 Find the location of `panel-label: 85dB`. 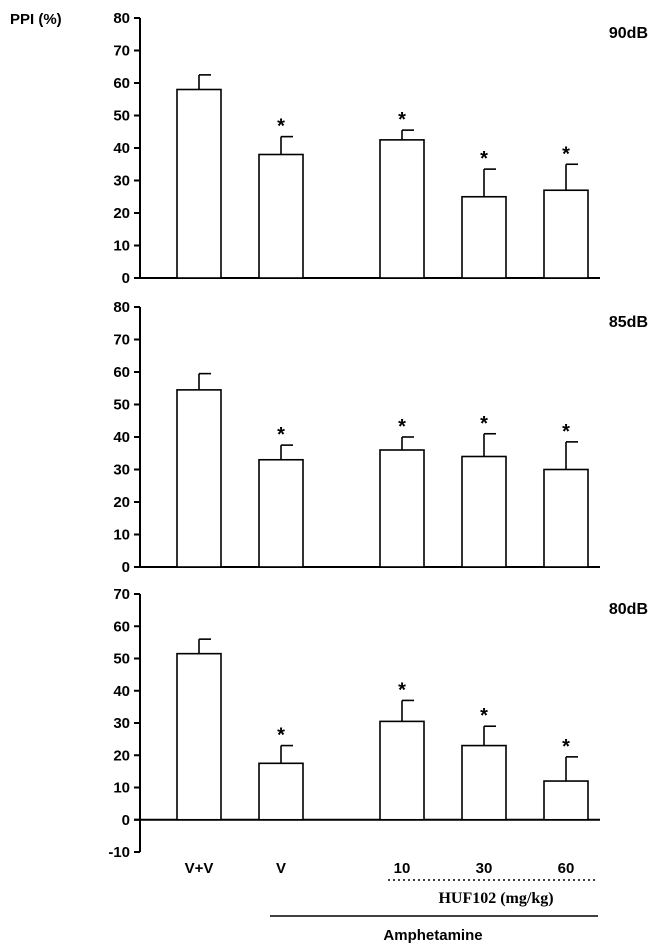

panel-label: 85dB is located at coordinates (628, 322).